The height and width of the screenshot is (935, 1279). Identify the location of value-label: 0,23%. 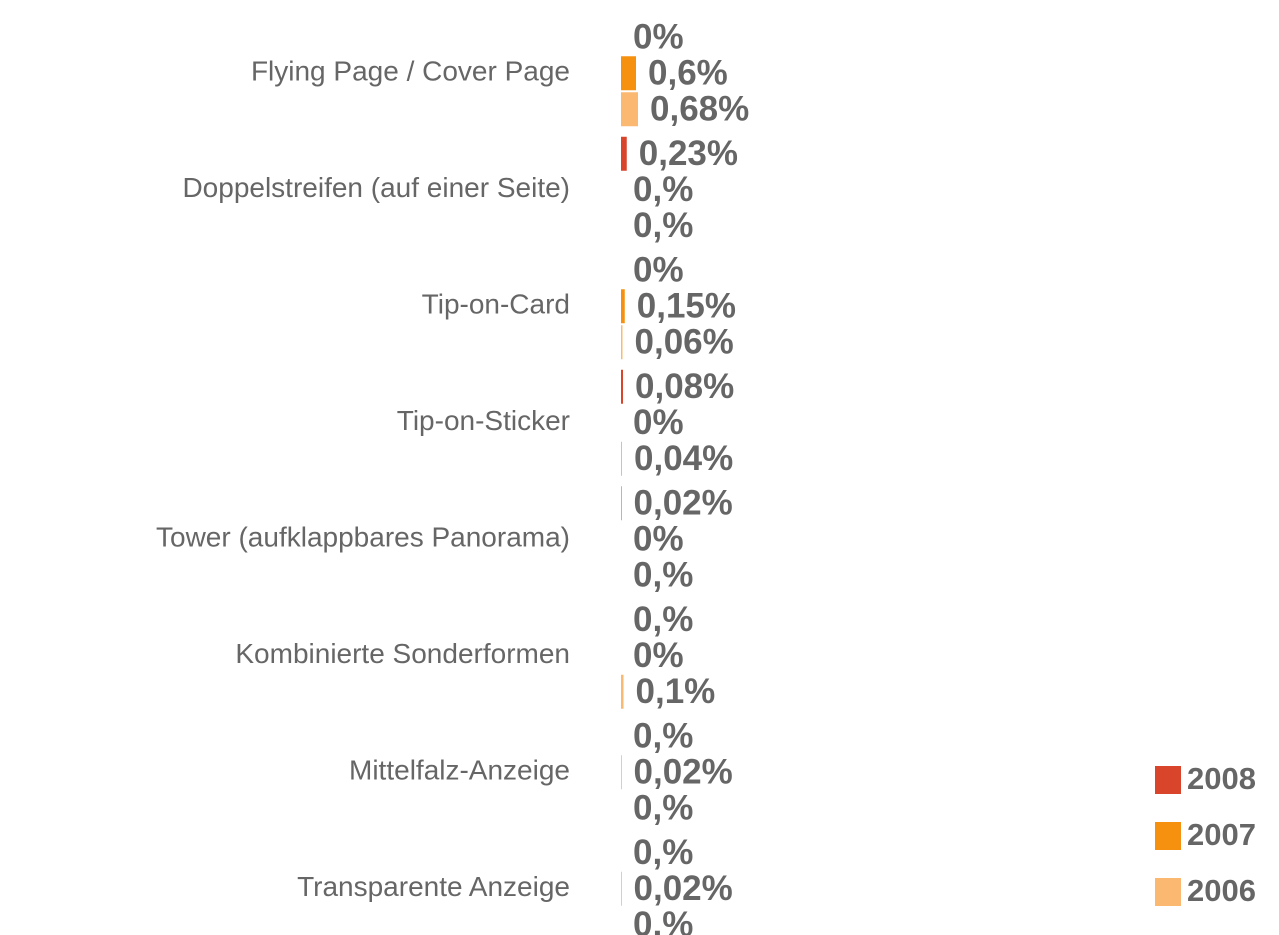
(688, 153).